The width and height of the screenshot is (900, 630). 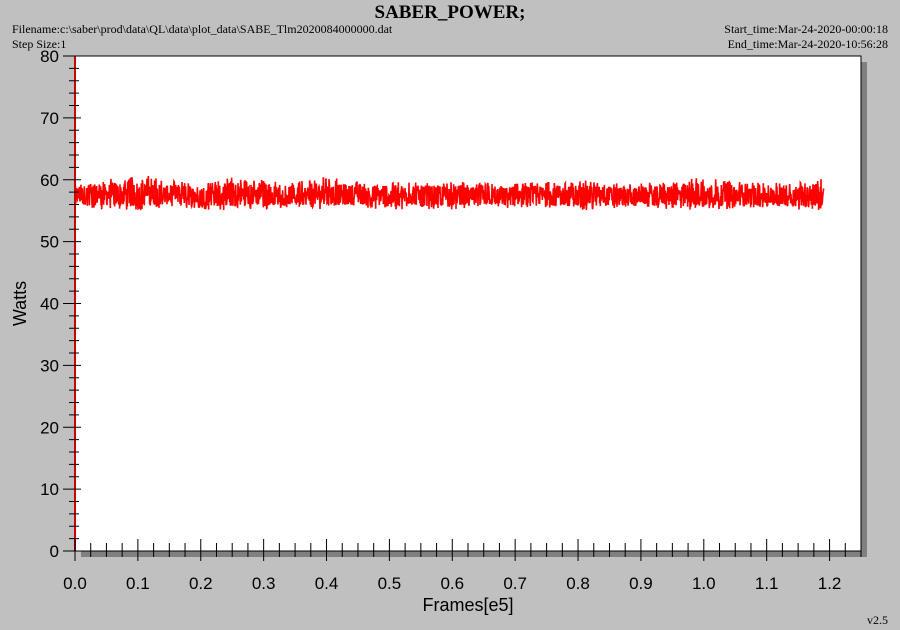 What do you see at coordinates (20, 303) in the screenshot?
I see `y-axis-label: Watts` at bounding box center [20, 303].